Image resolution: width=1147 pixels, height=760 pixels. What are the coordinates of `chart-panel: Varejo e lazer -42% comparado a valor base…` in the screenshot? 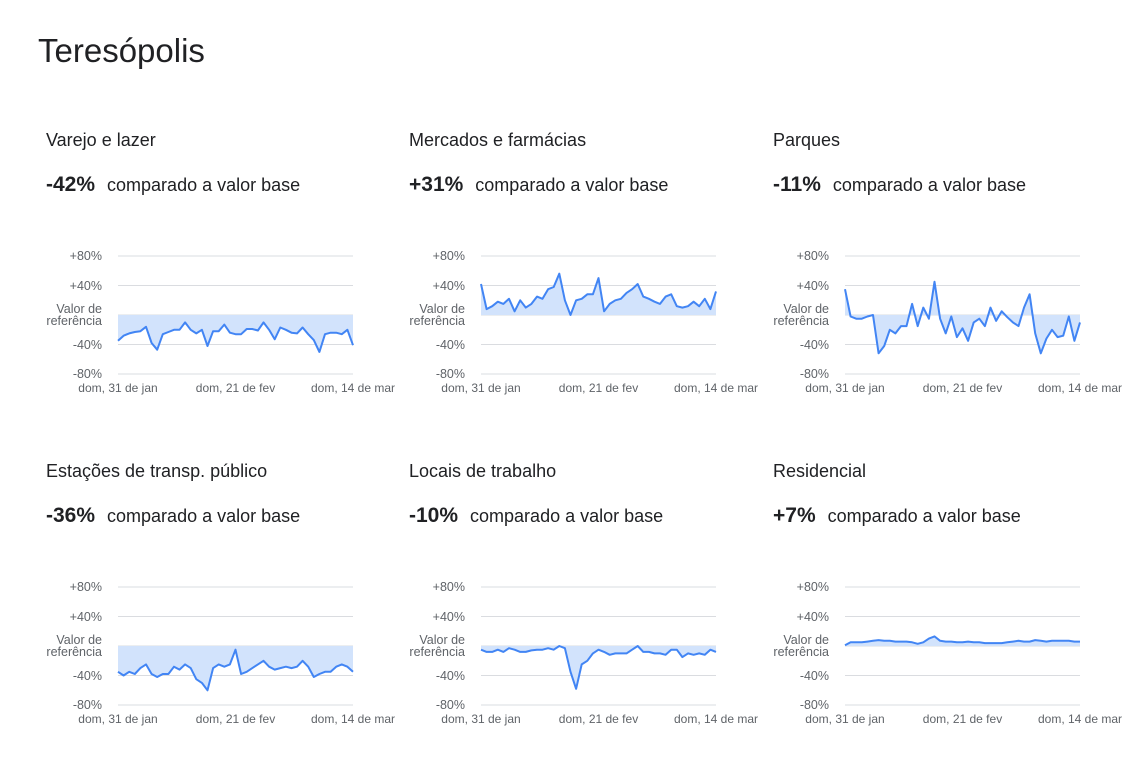 It's located at (226, 278).